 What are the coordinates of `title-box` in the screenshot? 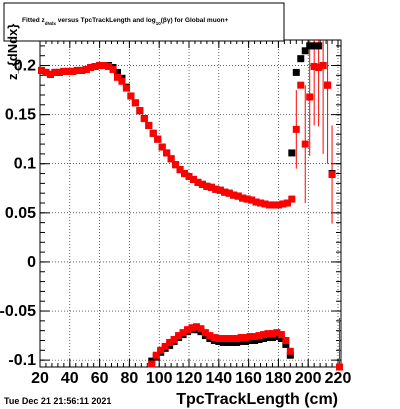 It's located at (144, 22).